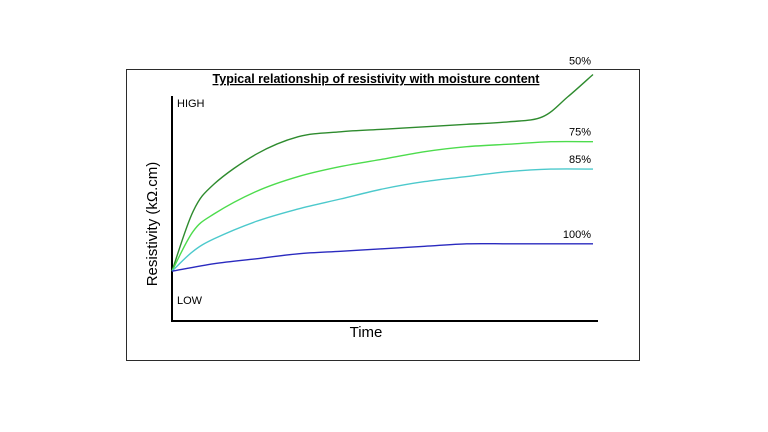 The height and width of the screenshot is (432, 768). Describe the element at coordinates (580, 160) in the screenshot. I see `series-label-2: 85%` at that location.